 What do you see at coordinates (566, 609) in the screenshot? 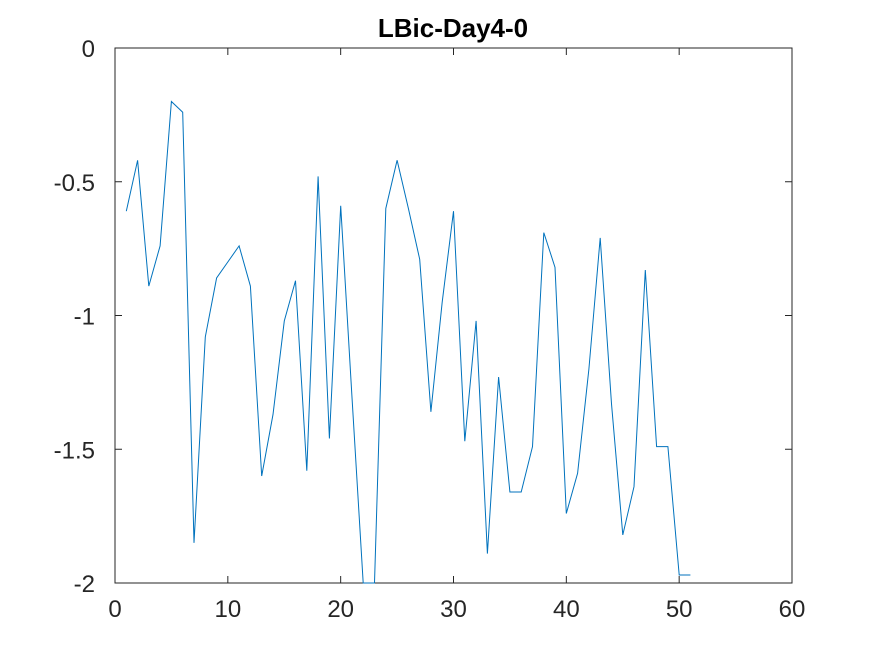
I see `x-tick-label: 40` at bounding box center [566, 609].